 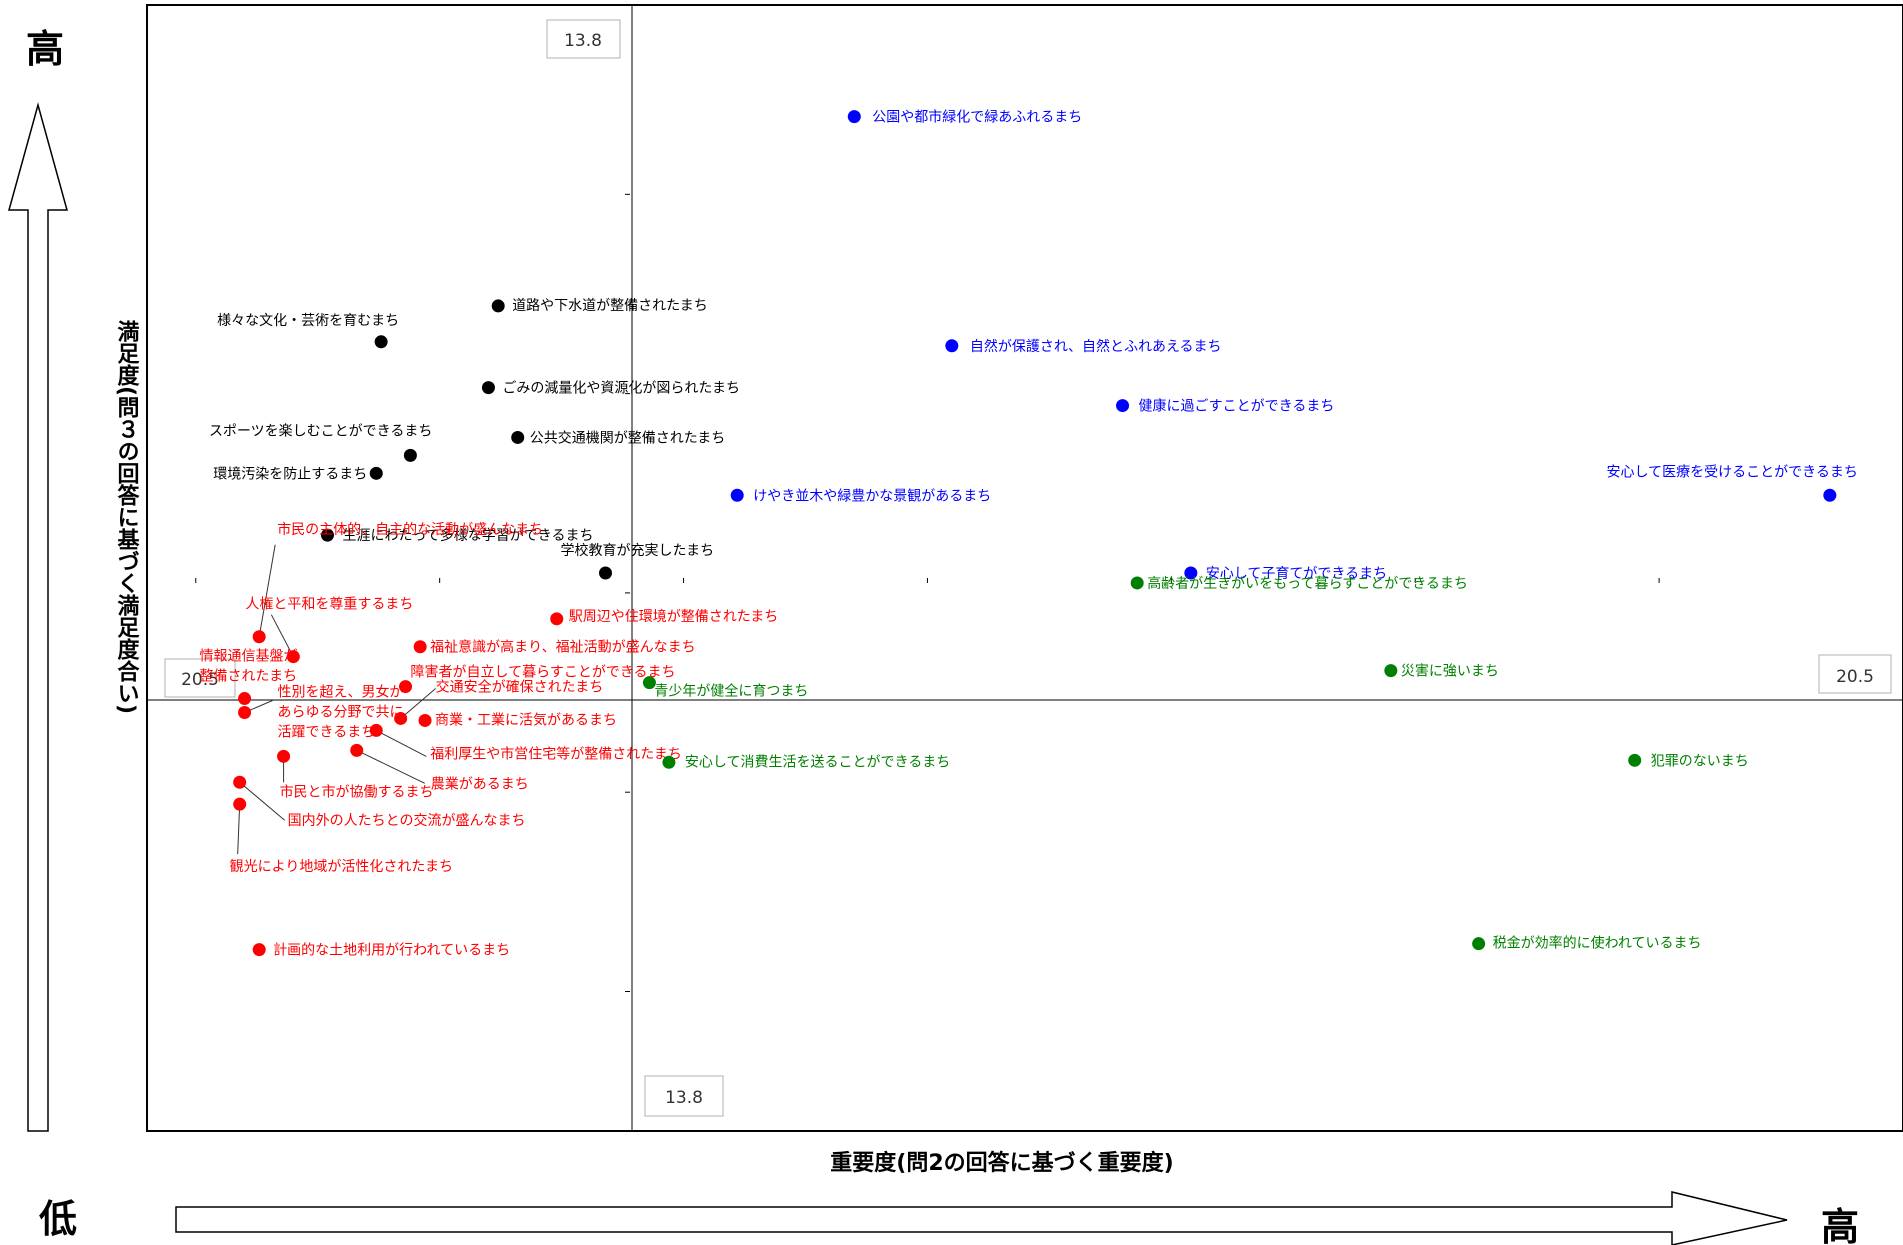 What do you see at coordinates (407, 820) in the screenshot?
I see `data-label: 国内外の人たちとの交流が盛んなまち` at bounding box center [407, 820].